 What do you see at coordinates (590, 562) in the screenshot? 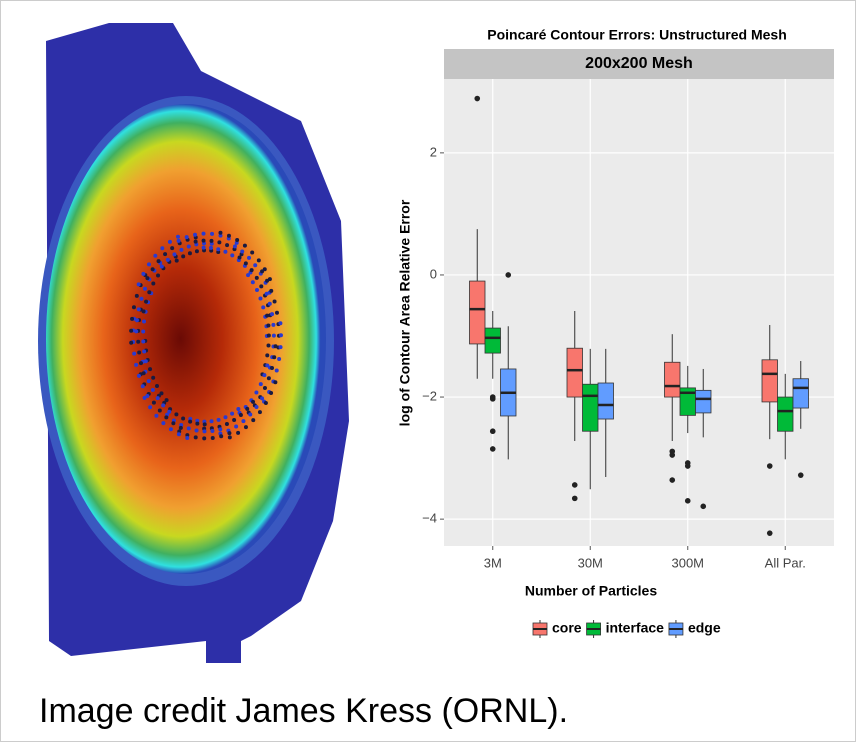
I see `x-tick-label: 30M` at bounding box center [590, 562].